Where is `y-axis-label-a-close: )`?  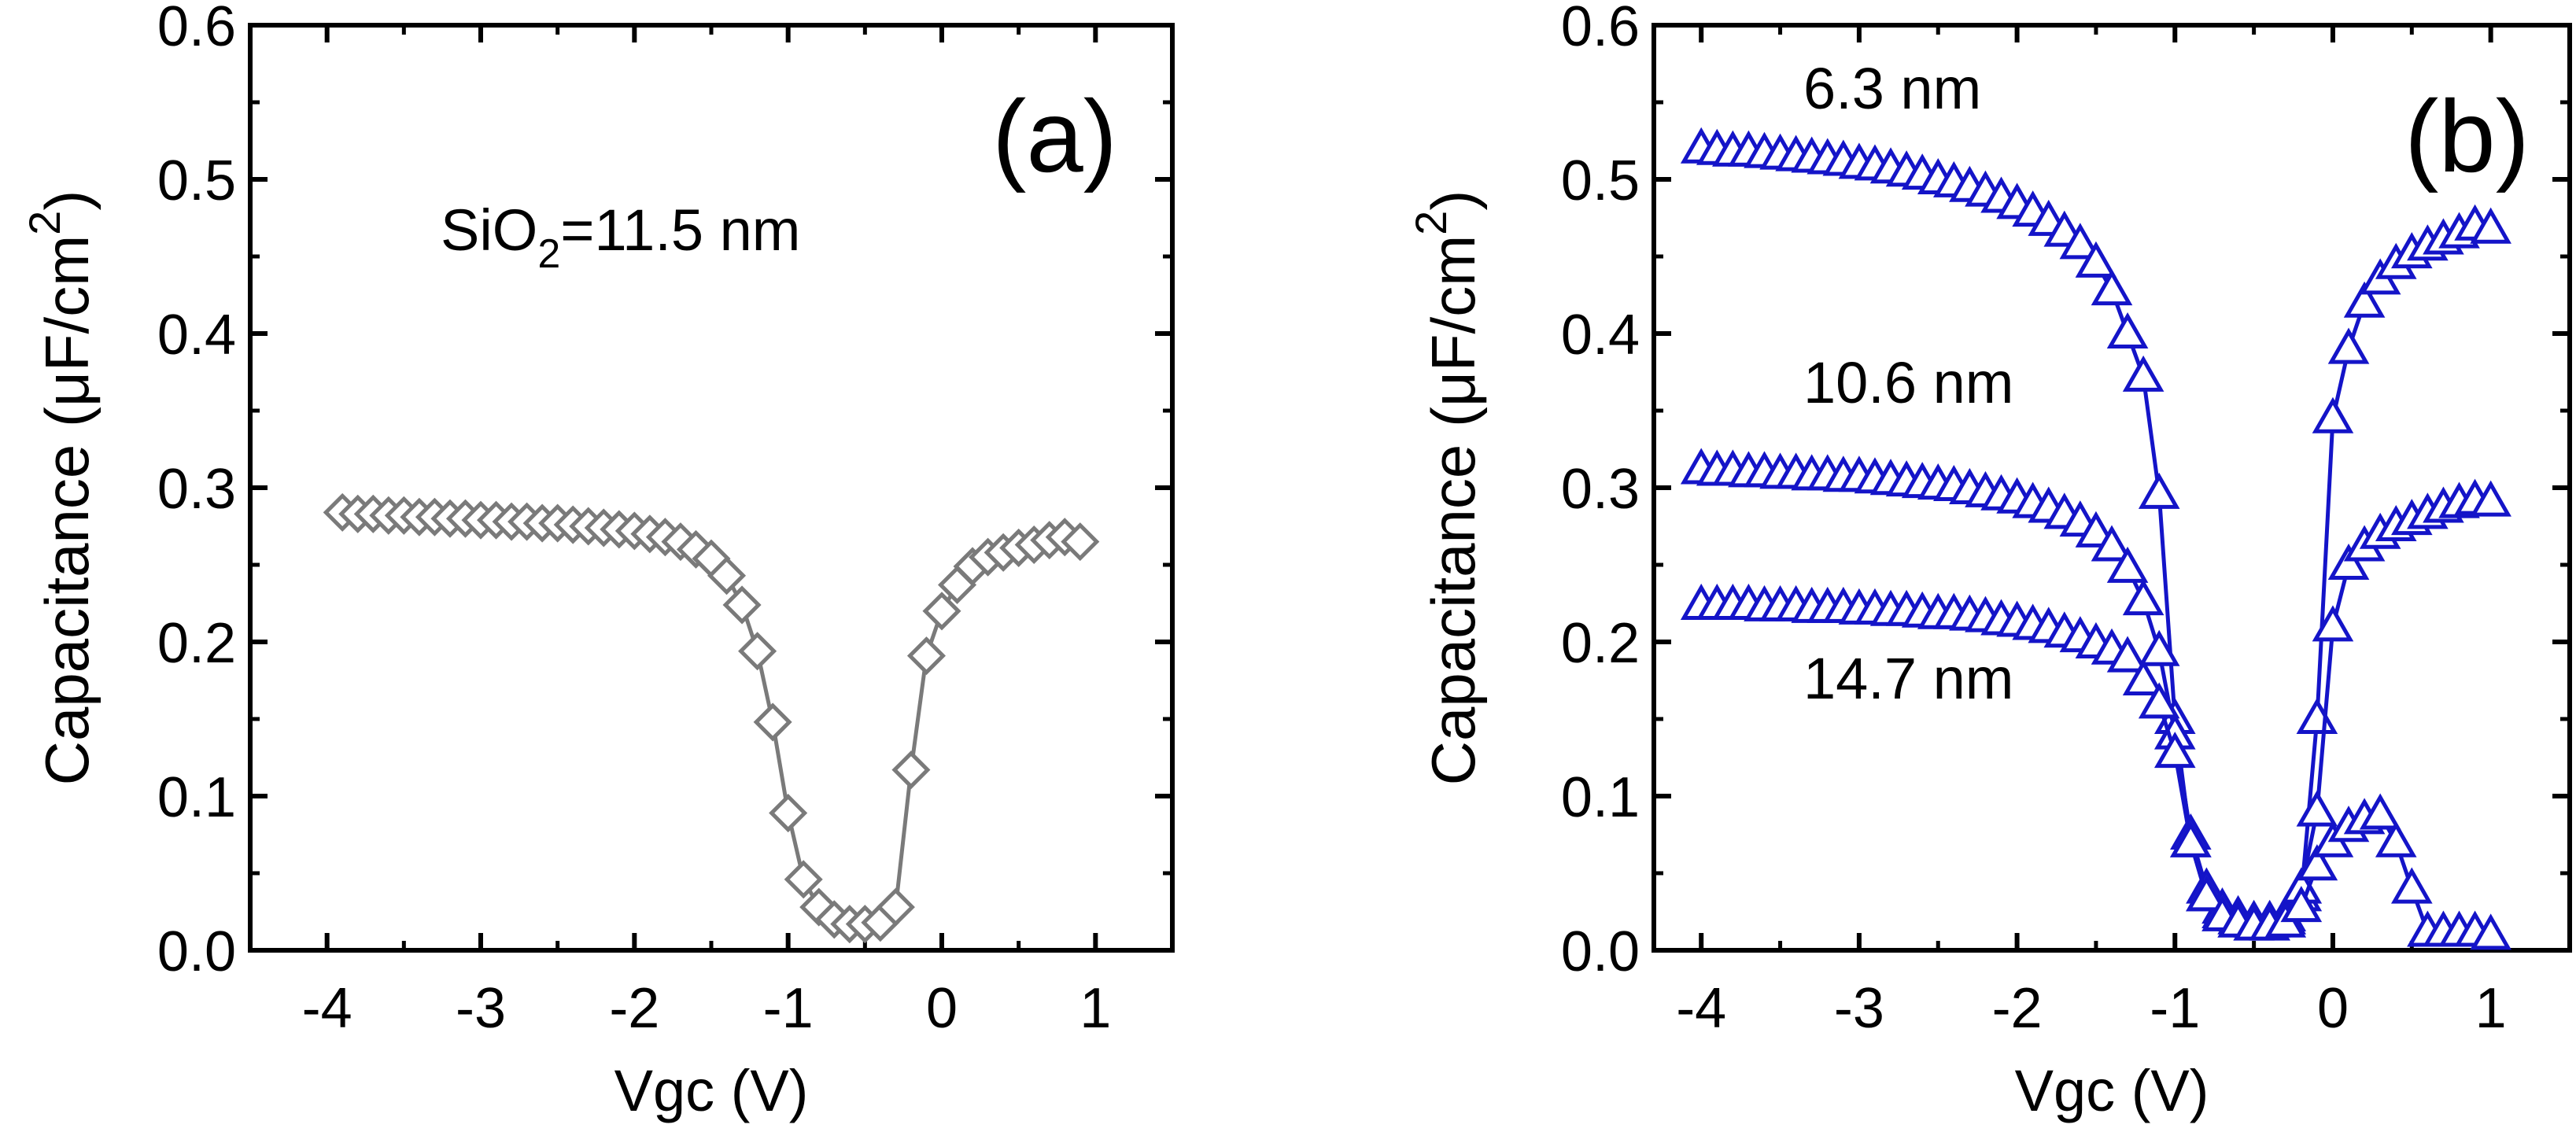
y-axis-label-a-close: ) is located at coordinates (66, 200).